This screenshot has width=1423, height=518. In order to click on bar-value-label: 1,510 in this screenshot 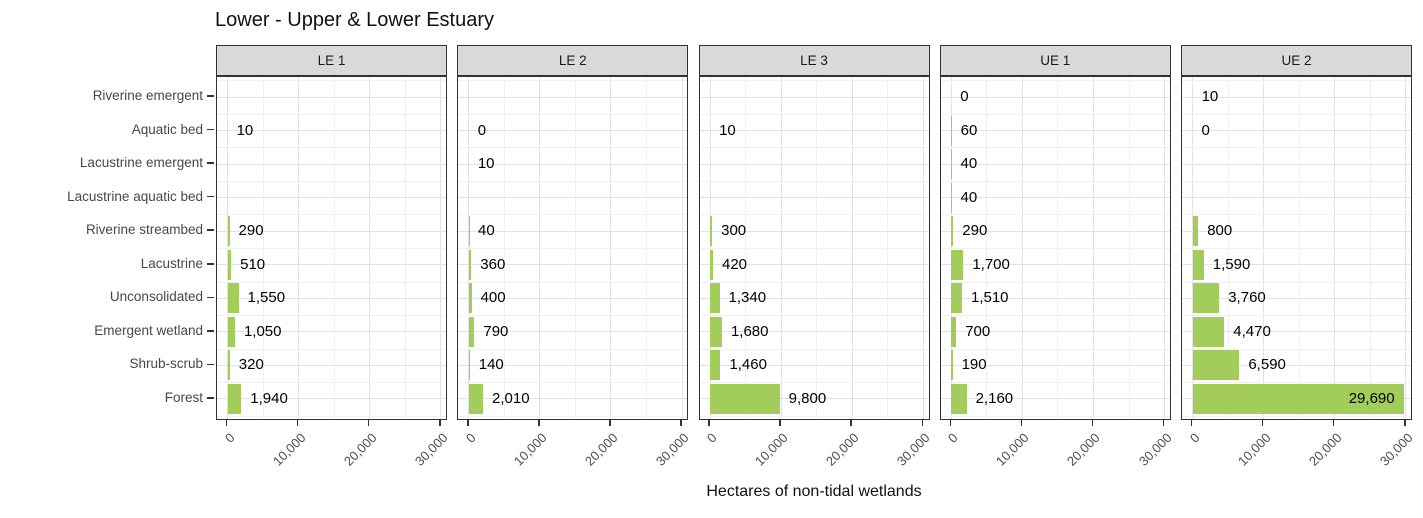, I will do `click(989, 298)`.